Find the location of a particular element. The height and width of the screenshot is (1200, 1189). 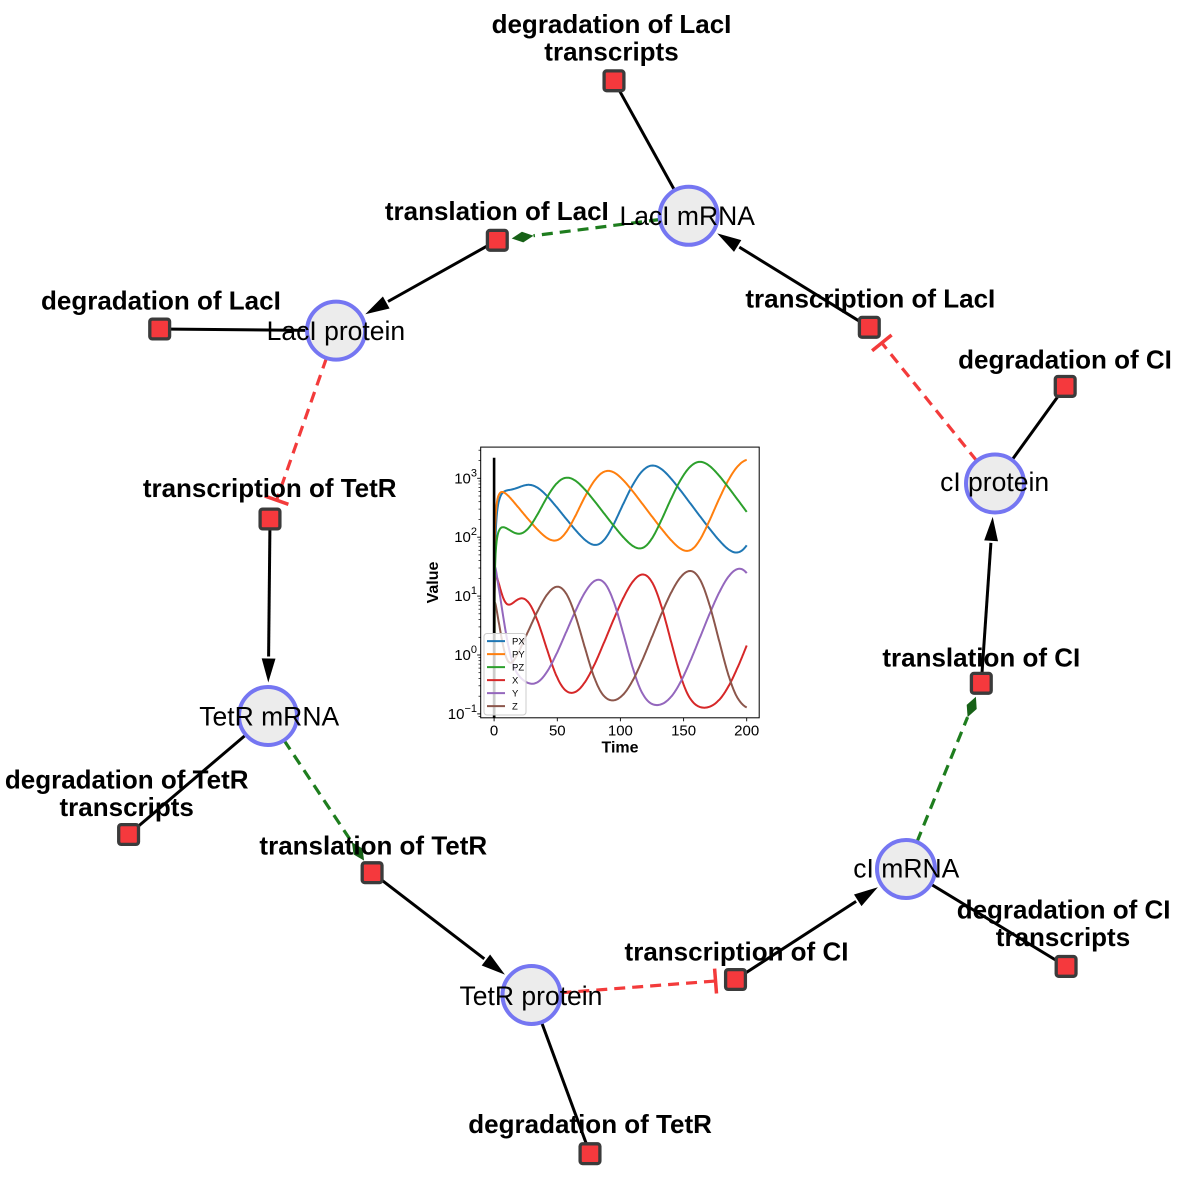

svg-text: PY is located at coordinates (518, 655).